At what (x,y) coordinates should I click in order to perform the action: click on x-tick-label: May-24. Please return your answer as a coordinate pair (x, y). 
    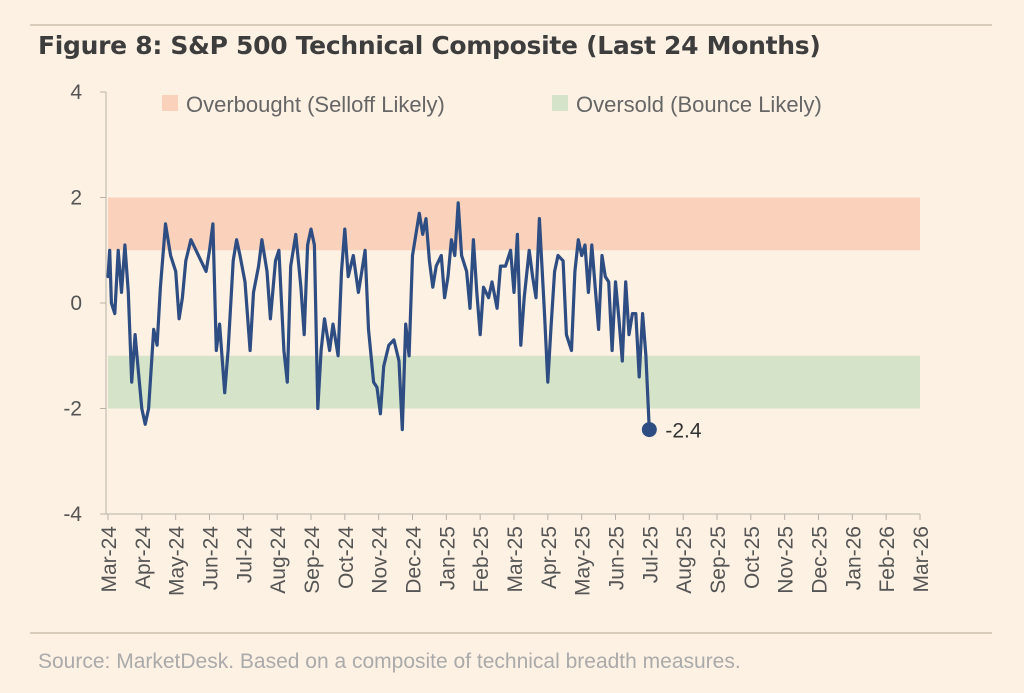
    Looking at the image, I should click on (177, 561).